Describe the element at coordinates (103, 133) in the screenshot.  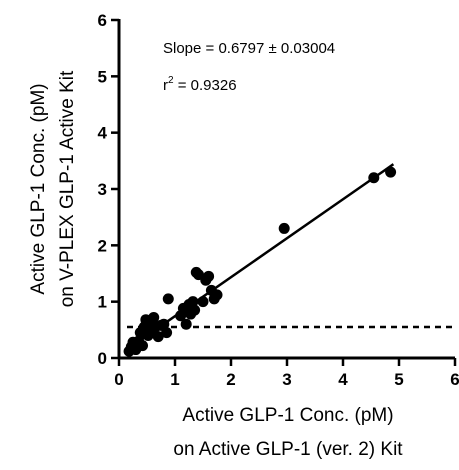
I see `y-tick-label: 4` at that location.